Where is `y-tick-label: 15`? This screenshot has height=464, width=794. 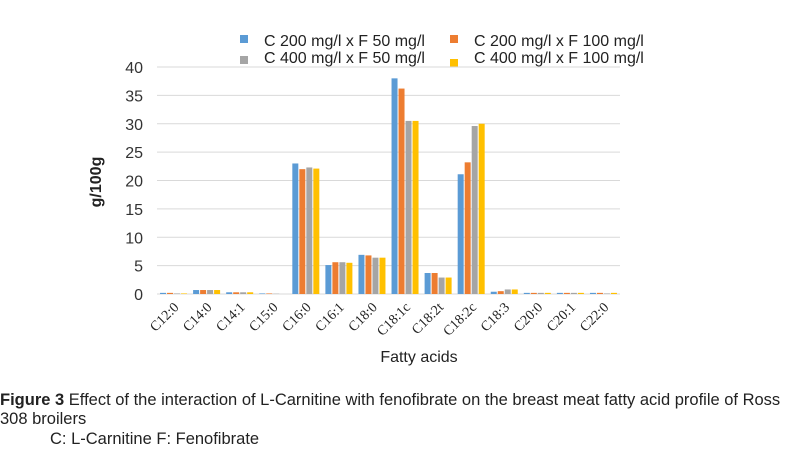 y-tick-label: 15 is located at coordinates (134, 210).